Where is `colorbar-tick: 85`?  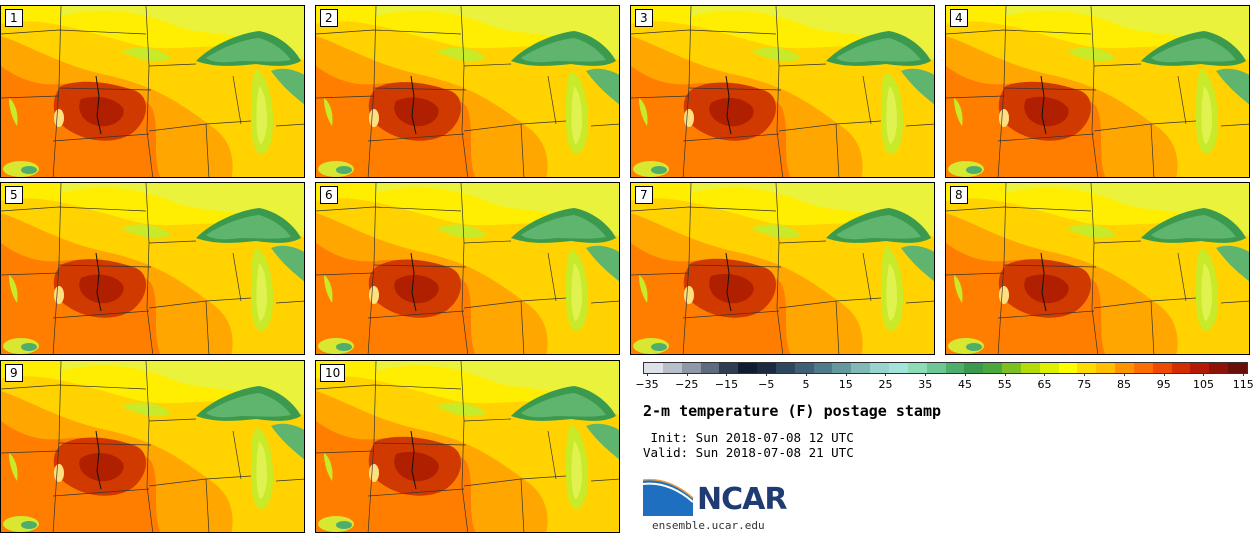 colorbar-tick: 85 is located at coordinates (1124, 382).